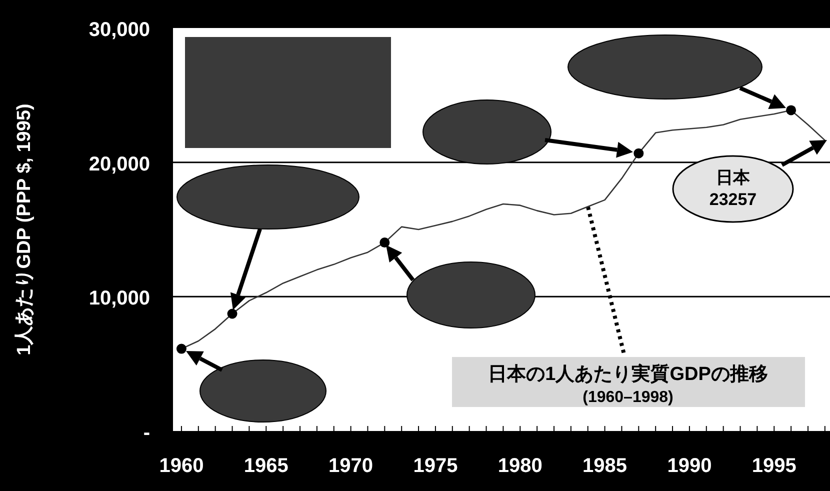 Image resolution: width=830 pixels, height=491 pixels. Describe the element at coordinates (351, 466) in the screenshot. I see `x-tick-label: 1970` at that location.